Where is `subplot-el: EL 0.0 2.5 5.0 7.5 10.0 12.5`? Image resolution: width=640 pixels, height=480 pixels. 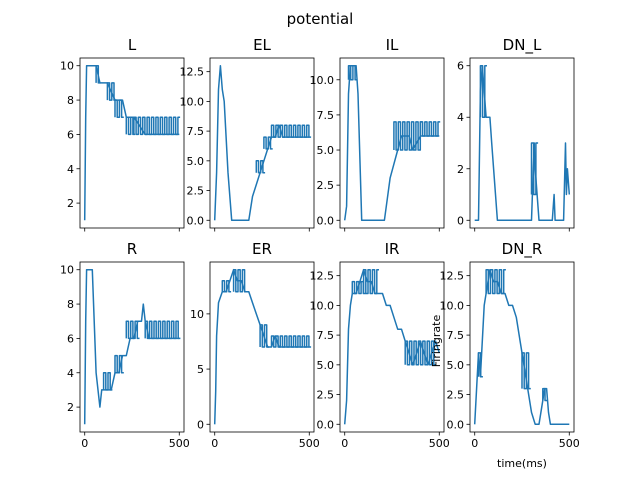
subplot-el: EL 0.0 2.5 5.0 7.5 10.0 12.5 is located at coordinates (247, 134).